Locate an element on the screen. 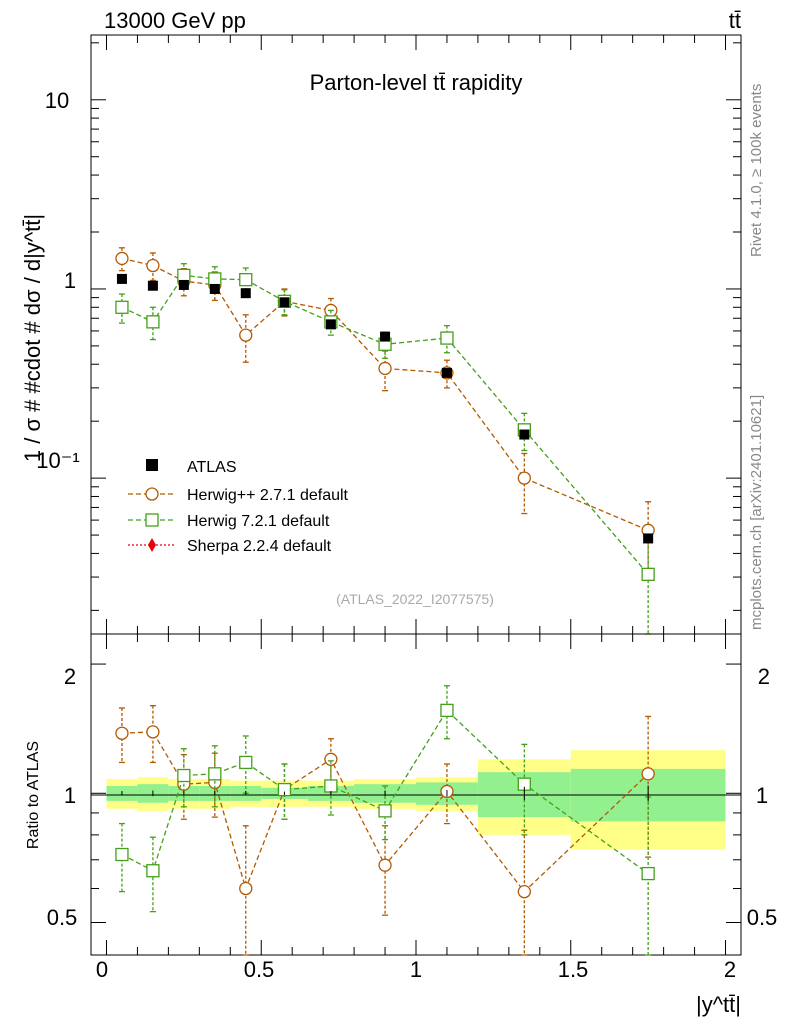 The image size is (786, 1024). legend-marker-atlas is located at coordinates (152, 465).